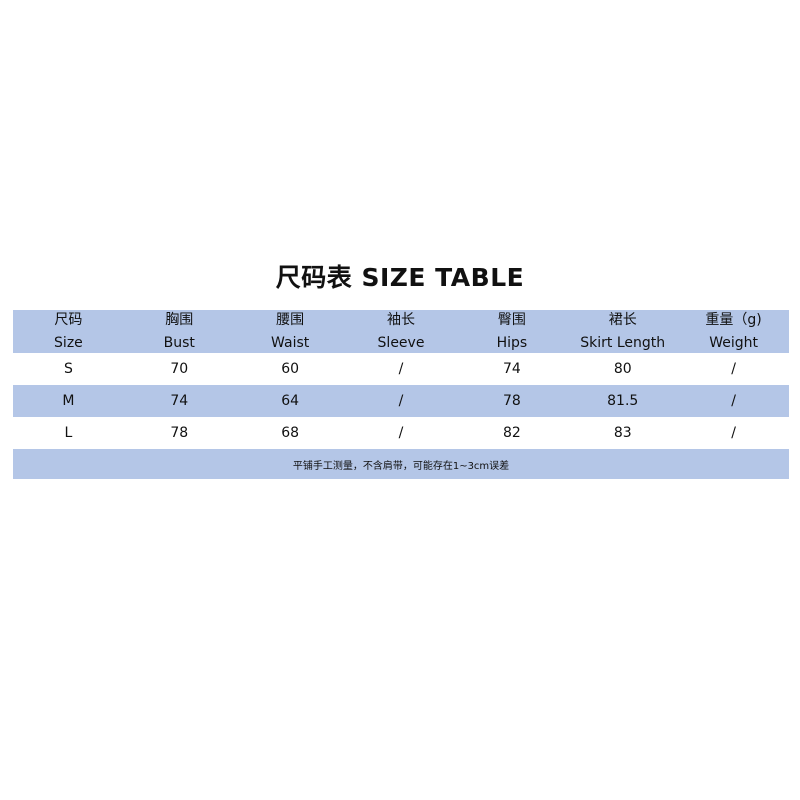  What do you see at coordinates (68, 342) in the screenshot?
I see `column-header-en: Size` at bounding box center [68, 342].